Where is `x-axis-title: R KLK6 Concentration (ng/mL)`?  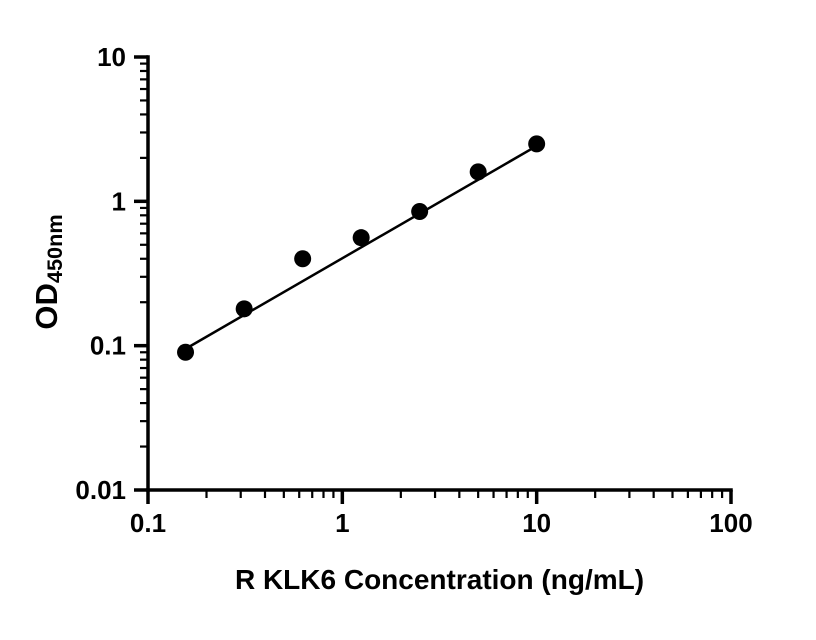
x-axis-title: R KLK6 Concentration (ng/mL) is located at coordinates (439, 580).